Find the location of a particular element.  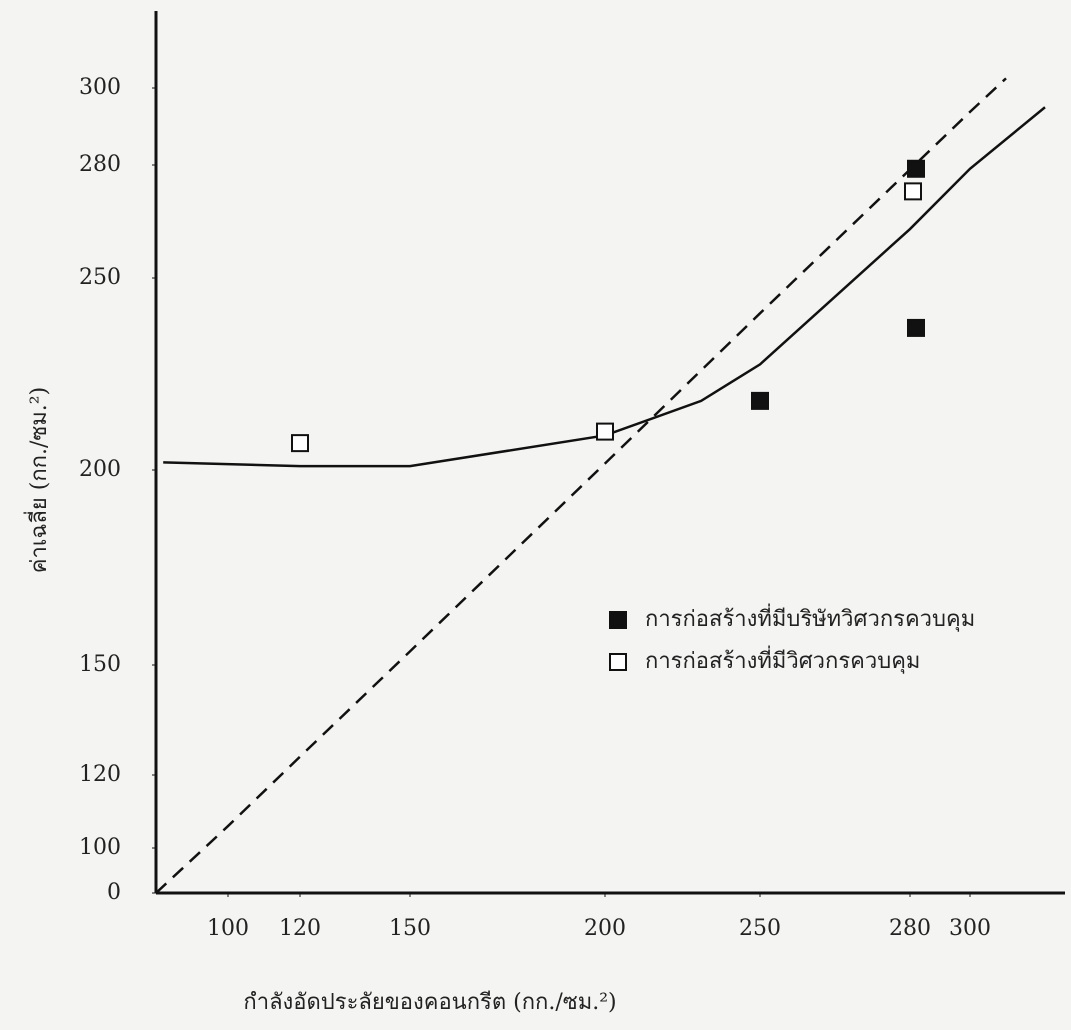

x-tick-label: 100 is located at coordinates (228, 928).